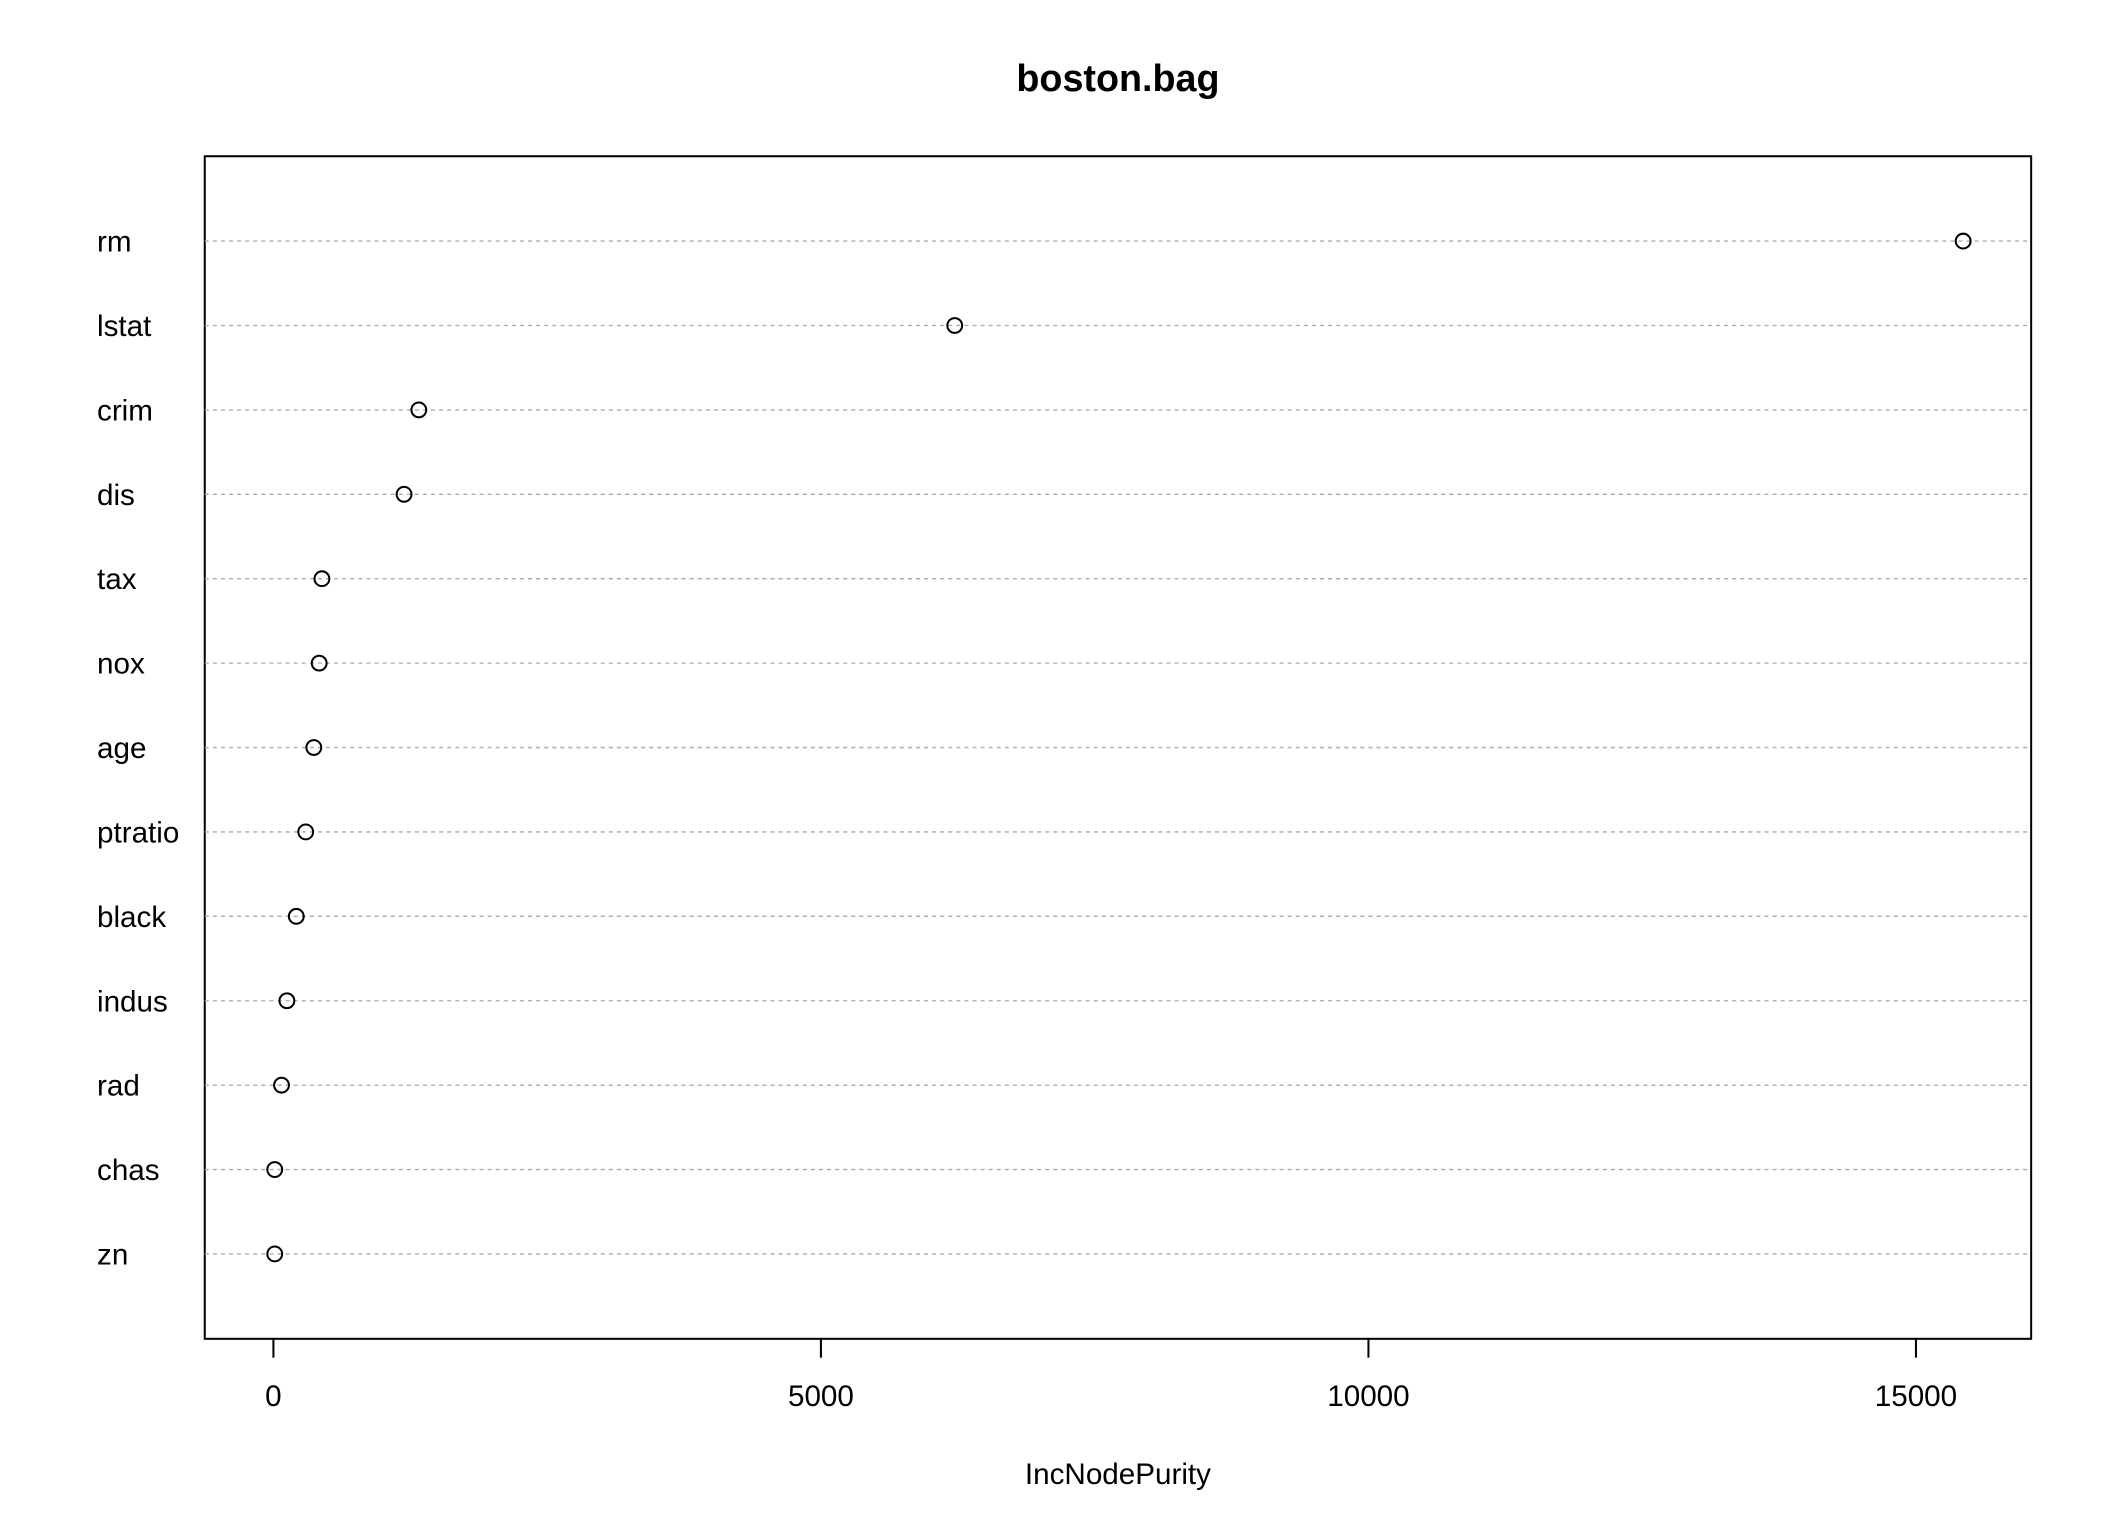  What do you see at coordinates (128, 1170) in the screenshot?
I see `y-tick-label: chas` at bounding box center [128, 1170].